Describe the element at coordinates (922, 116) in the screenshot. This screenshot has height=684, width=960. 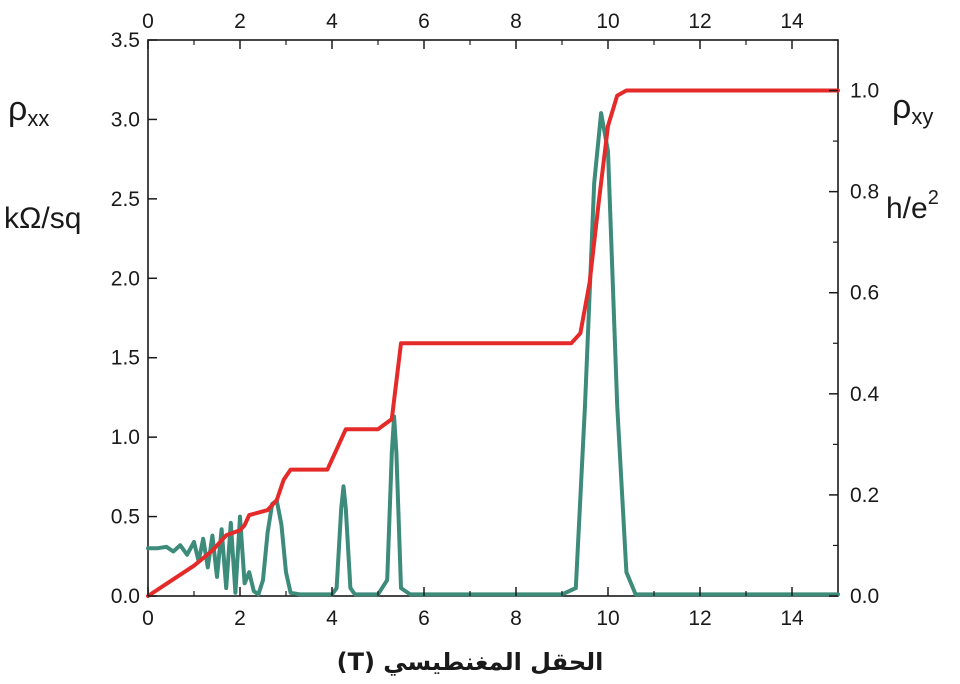
I see `right-axis-subscript: xy` at that location.